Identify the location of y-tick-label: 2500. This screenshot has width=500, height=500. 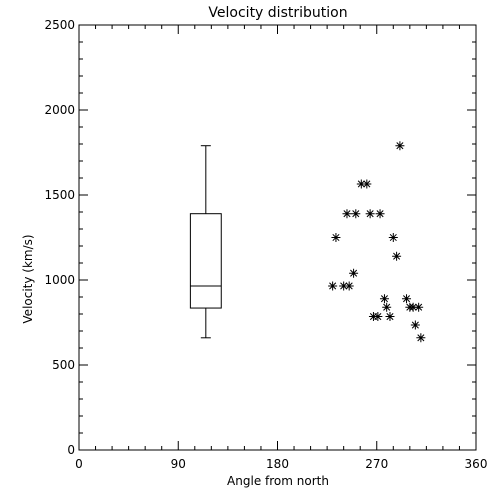
(59, 25).